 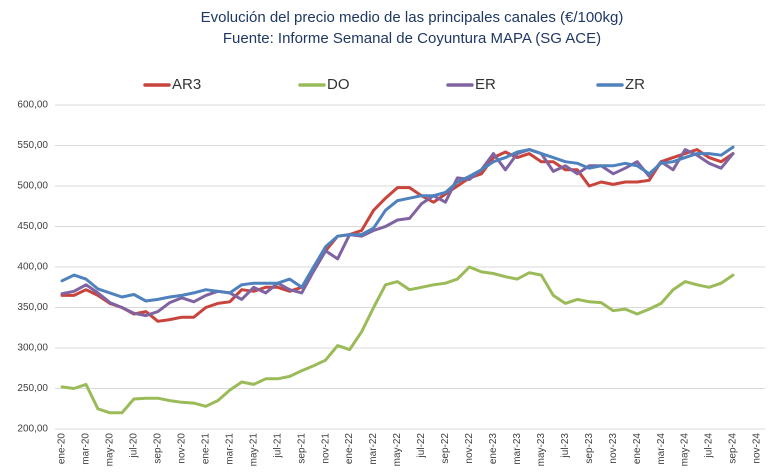 What do you see at coordinates (32, 105) in the screenshot?
I see `y-tick-label: 600,00` at bounding box center [32, 105].